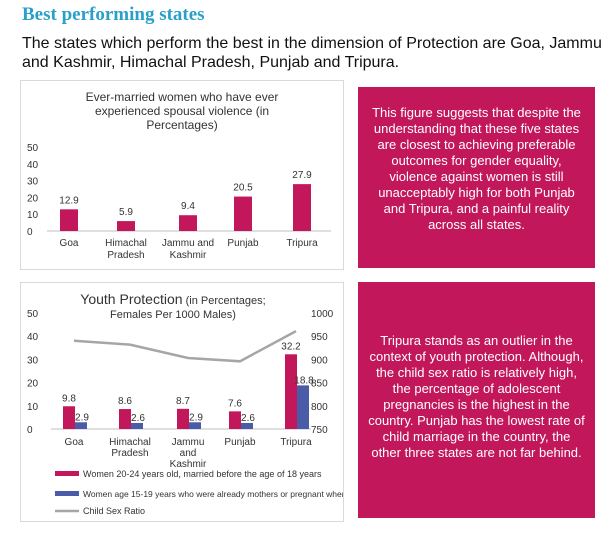 Image resolution: width=614 pixels, height=535 pixels. Describe the element at coordinates (476, 420) in the screenshot. I see `callout-line: country. Punjab has the lowest rate of` at that location.